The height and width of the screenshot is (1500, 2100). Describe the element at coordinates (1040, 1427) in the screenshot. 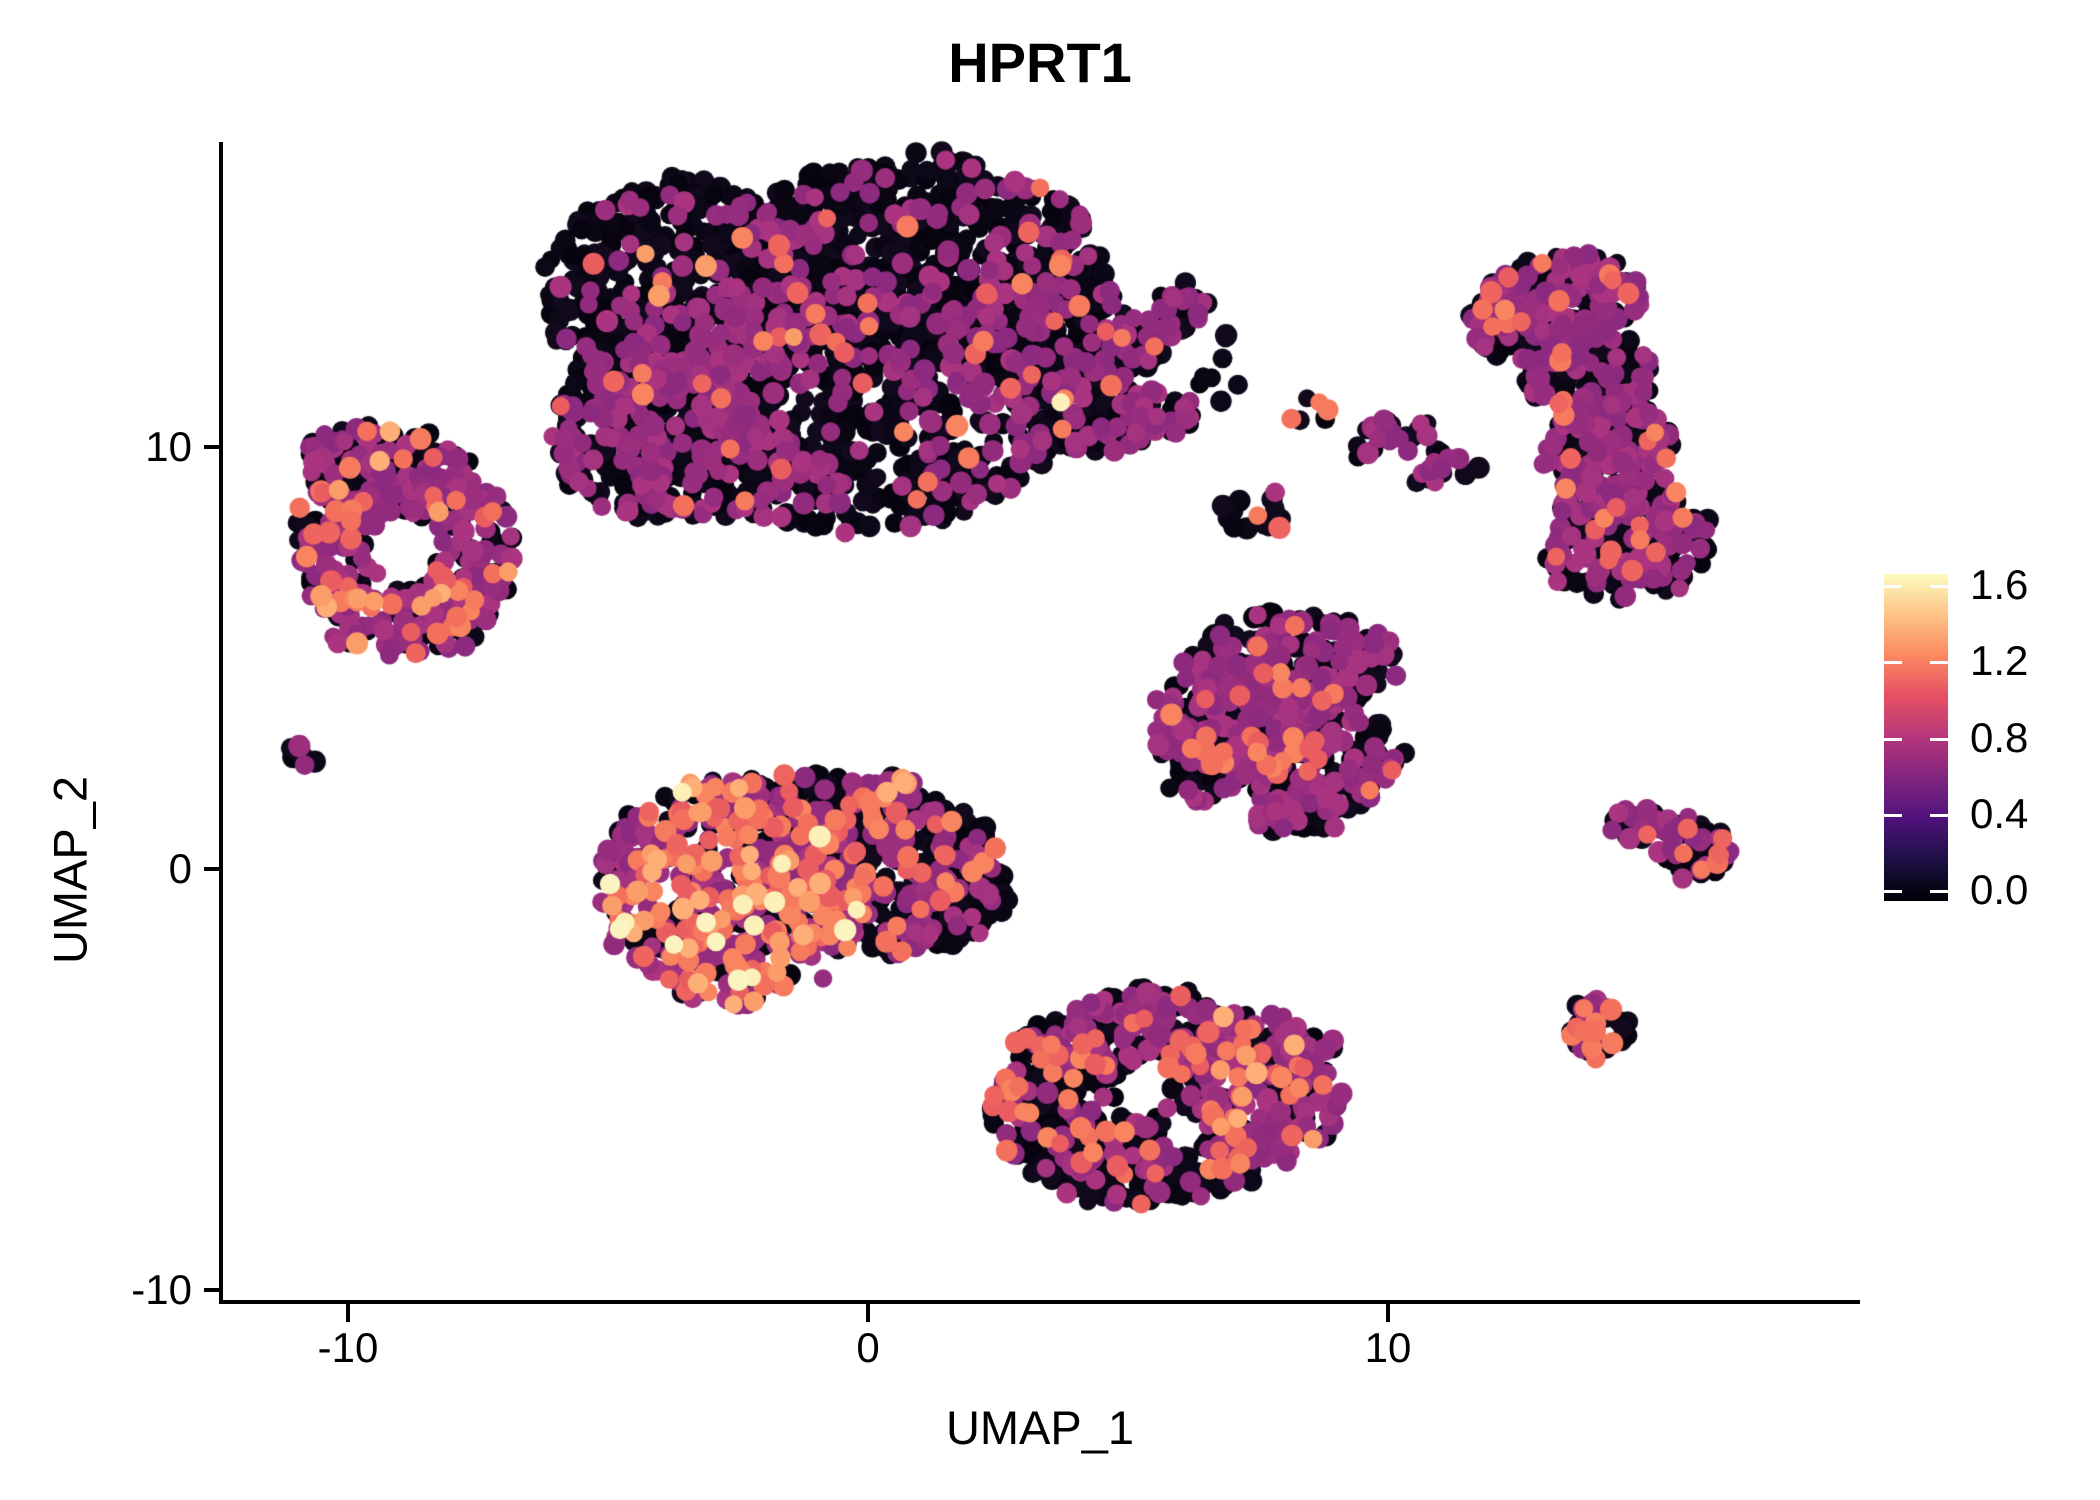

I see `x-axis-title: UMAP_1` at that location.